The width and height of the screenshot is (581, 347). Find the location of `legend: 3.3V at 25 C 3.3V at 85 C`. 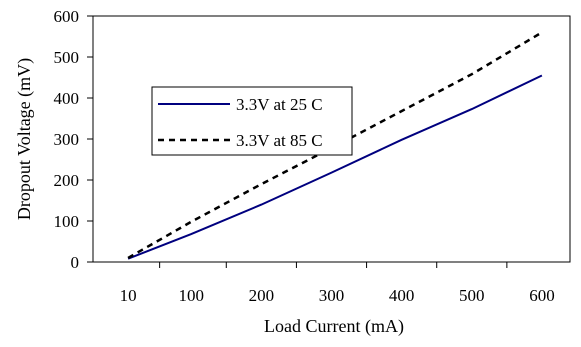

legend: 3.3V at 25 C 3.3V at 85 C is located at coordinates (252, 121).